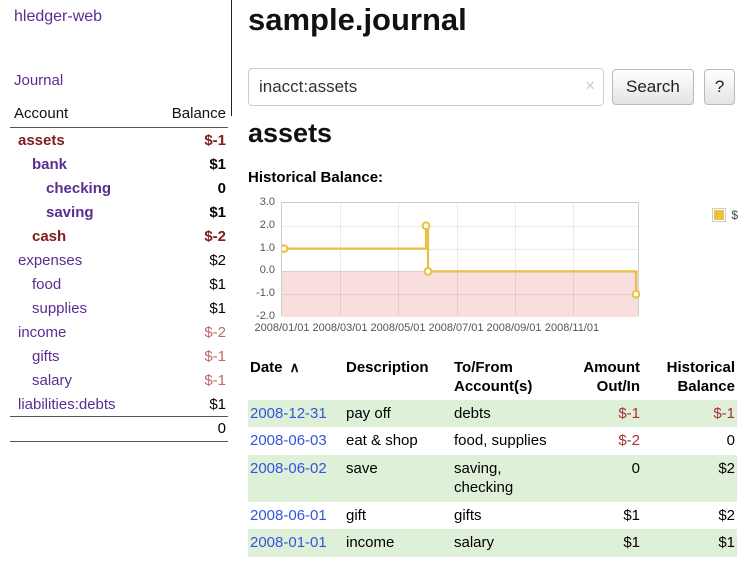 Image resolution: width=742 pixels, height=582 pixels. What do you see at coordinates (629, 413) in the screenshot?
I see `transaction-amount: $-1` at bounding box center [629, 413].